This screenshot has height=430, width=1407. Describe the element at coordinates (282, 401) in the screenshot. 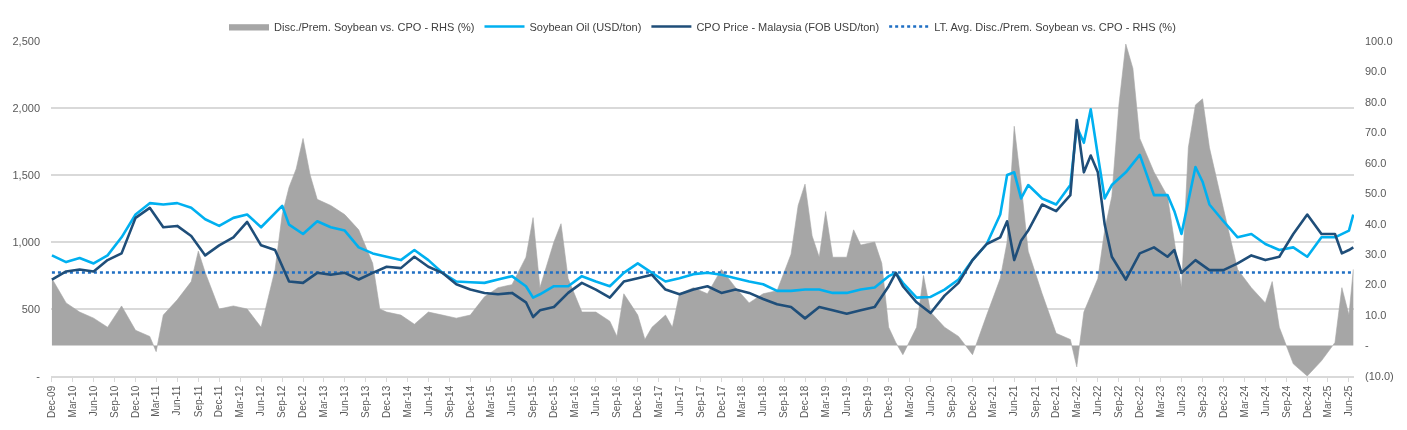

I see `x-tick-label: Sep-12` at that location.